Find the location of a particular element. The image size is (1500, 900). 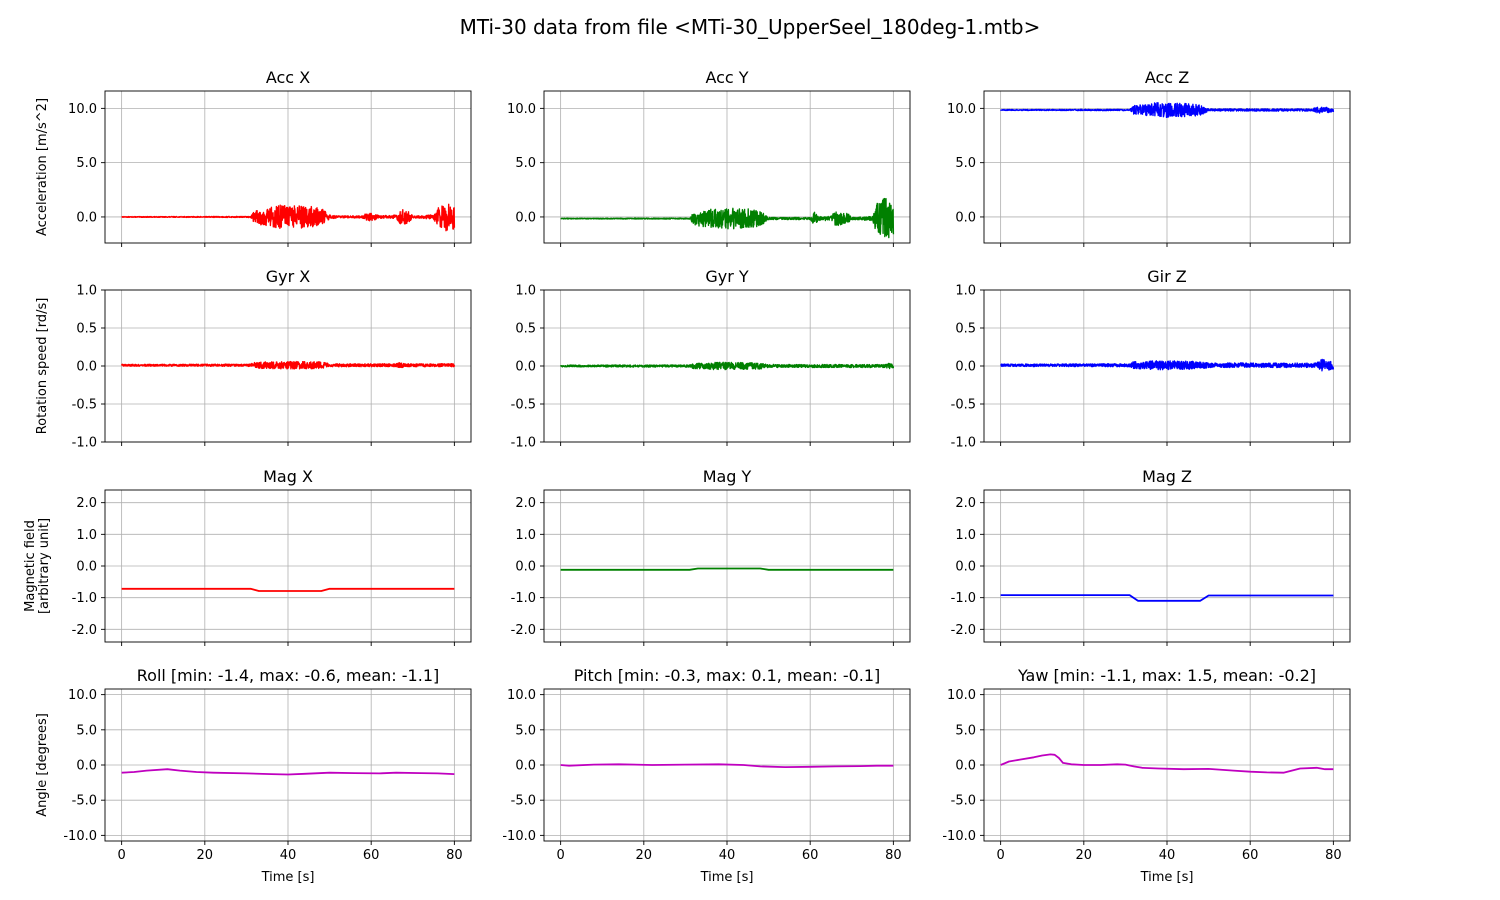

subplot-title: Acc Y is located at coordinates (726, 77).